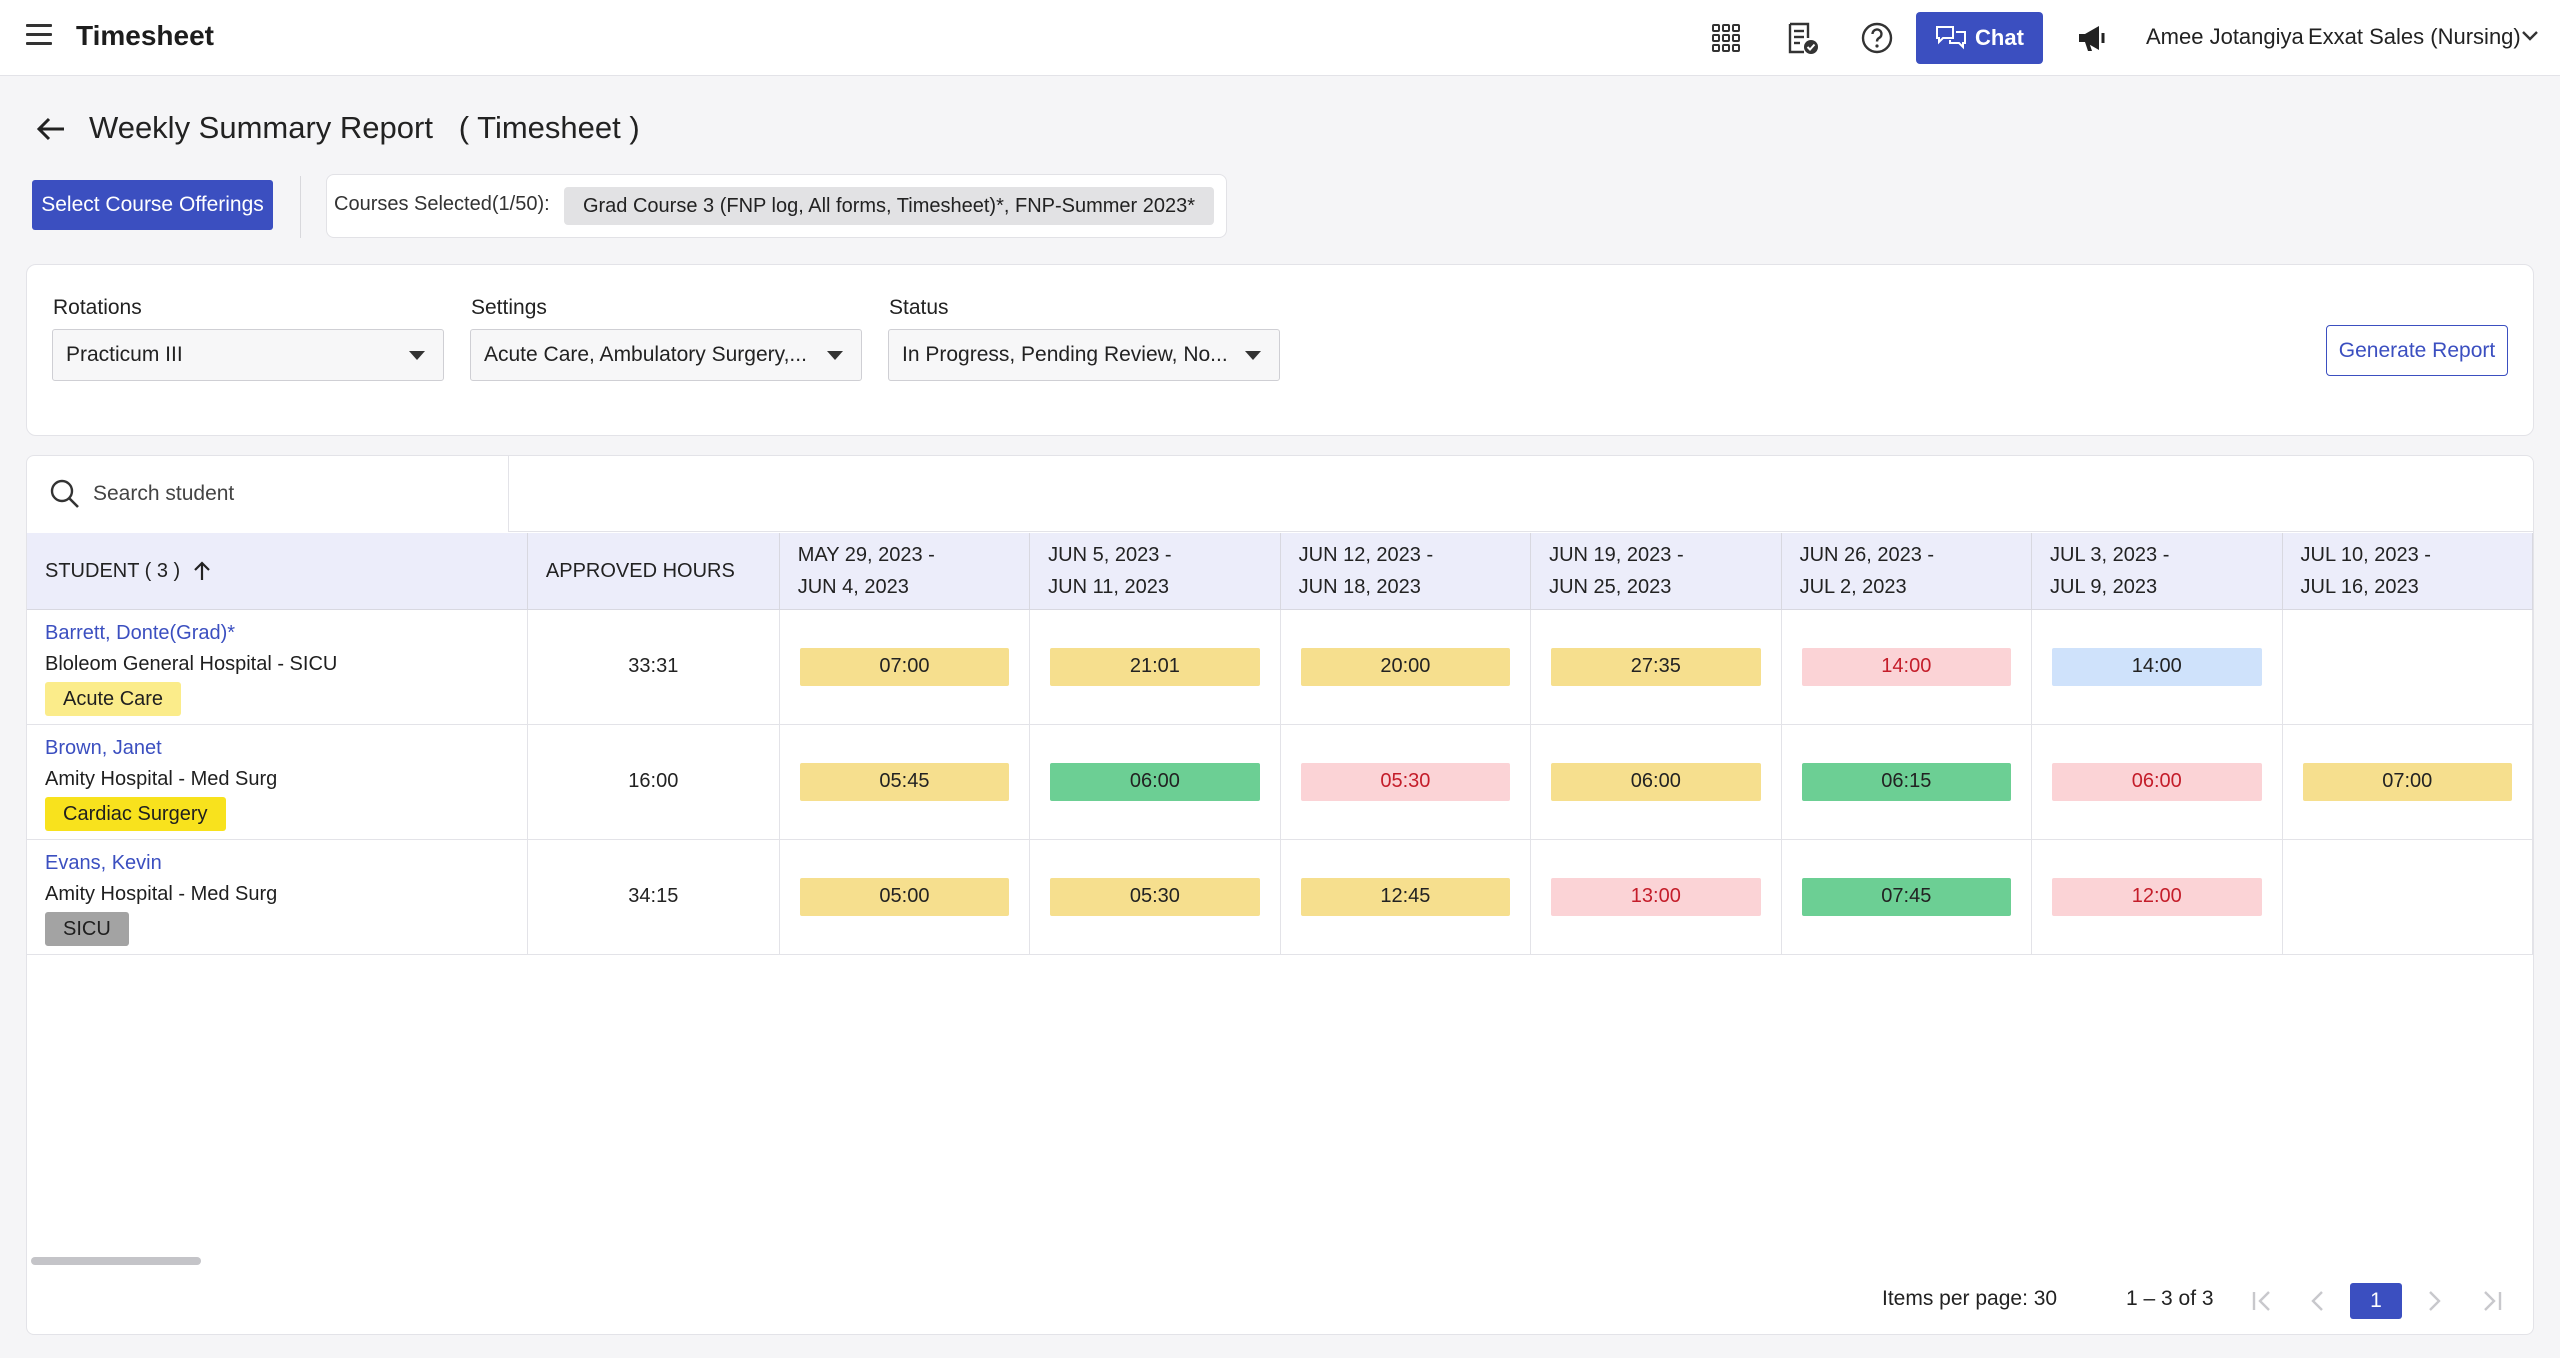 This screenshot has width=2560, height=1358. I want to click on hours-chip-pending: 12:45, so click(1405, 896).